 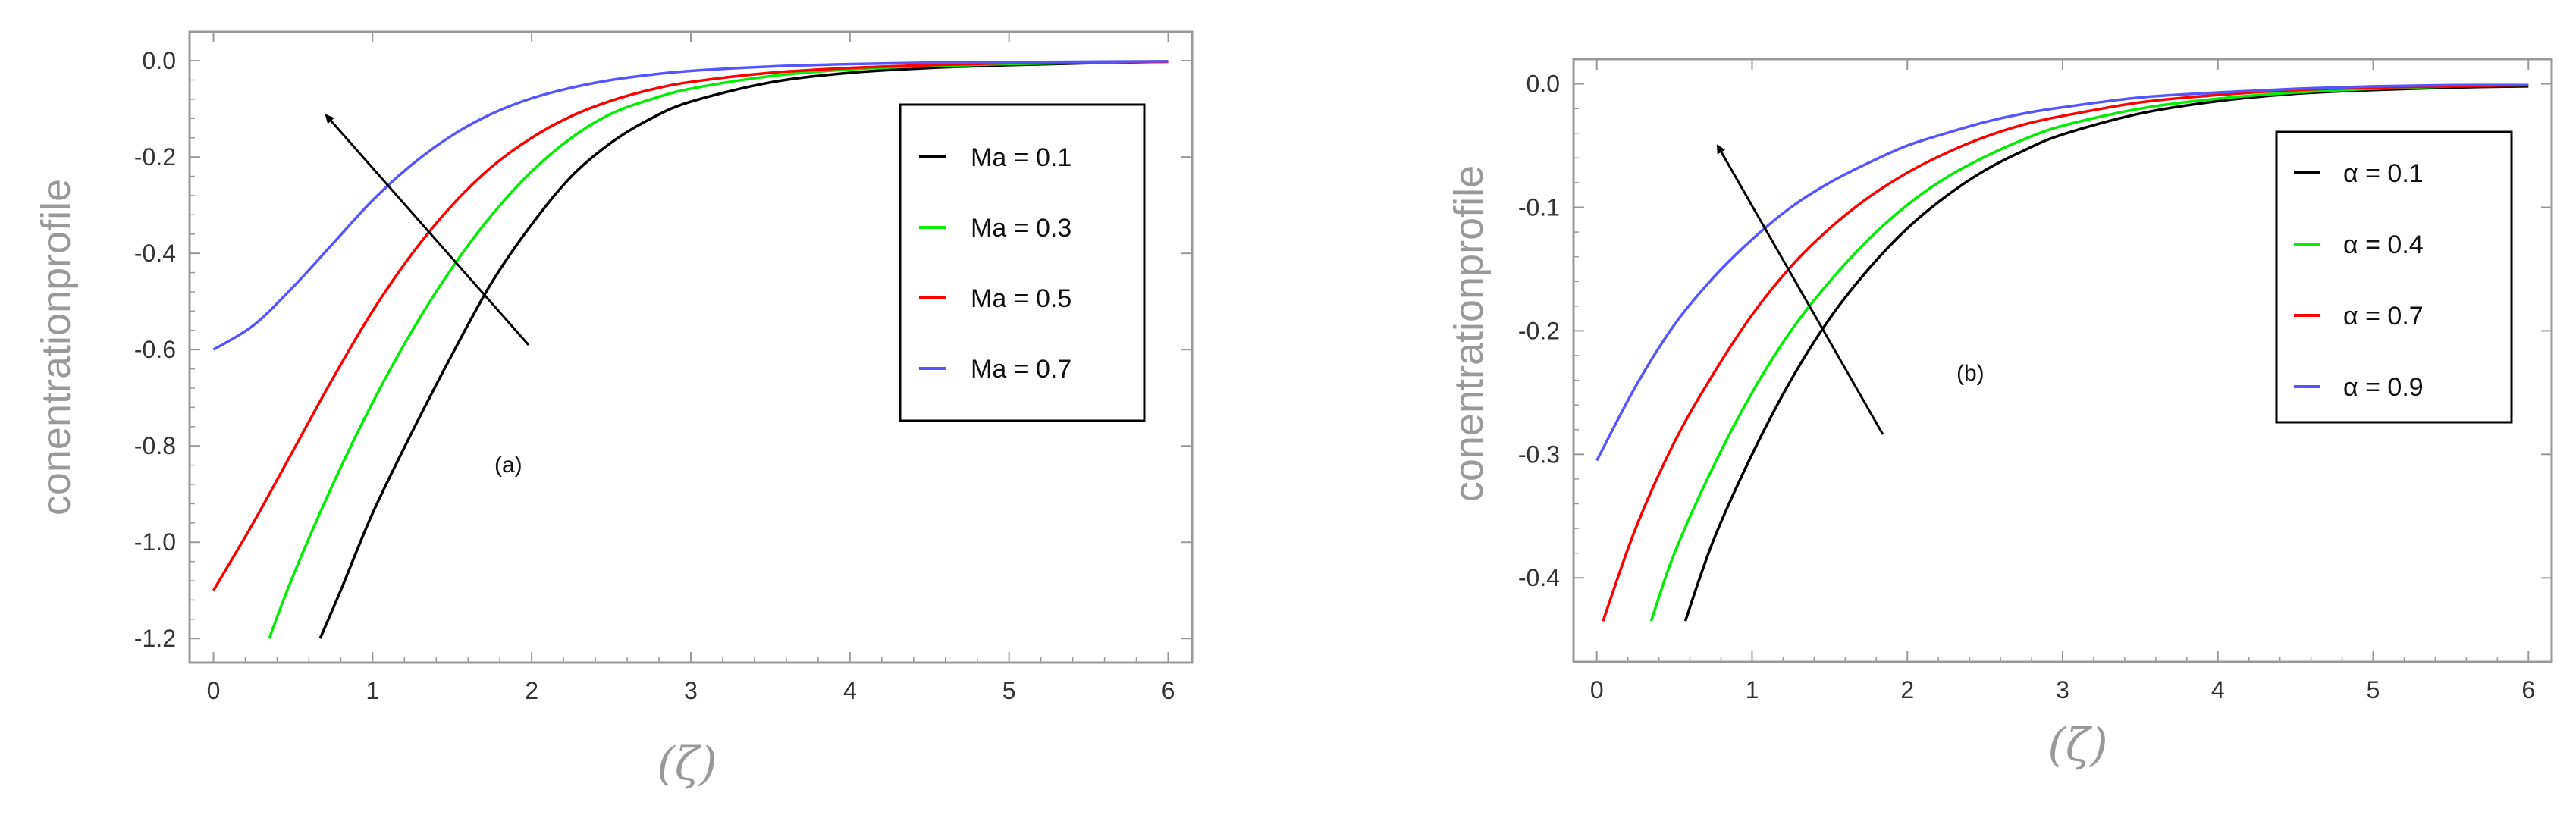 What do you see at coordinates (1021, 369) in the screenshot?
I see `legend-label: Ma = 0.7` at bounding box center [1021, 369].